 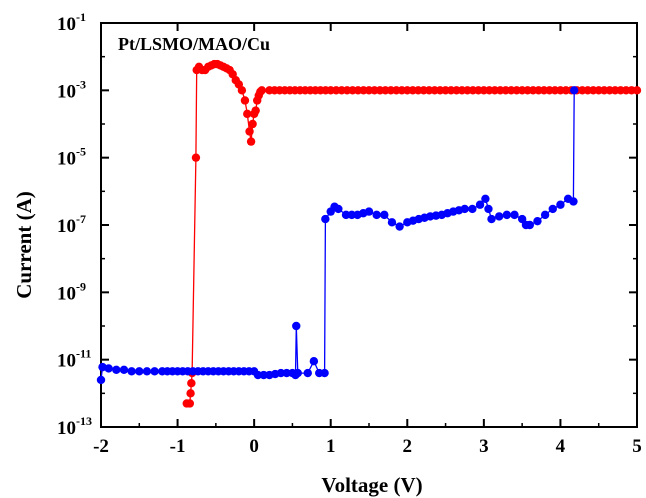 I want to click on x-tick-label: 3, so click(x=484, y=446).